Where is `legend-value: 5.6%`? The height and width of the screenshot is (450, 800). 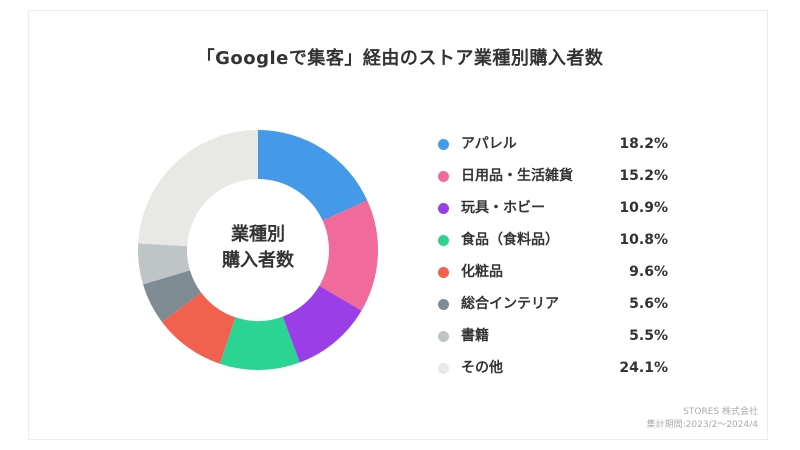
legend-value: 5.6% is located at coordinates (648, 304).